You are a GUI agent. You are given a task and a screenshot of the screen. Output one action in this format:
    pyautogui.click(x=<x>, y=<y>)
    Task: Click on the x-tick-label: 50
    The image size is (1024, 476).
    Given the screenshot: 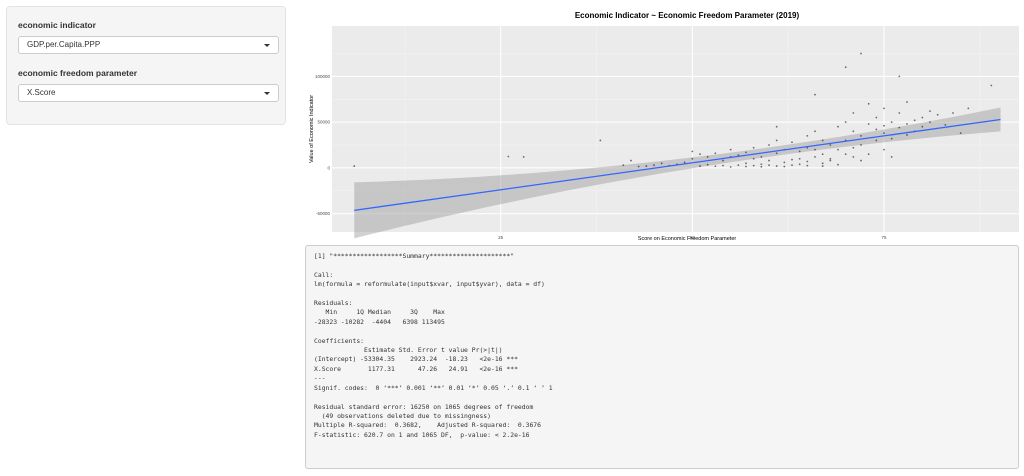 What is the action you would take?
    pyautogui.click(x=693, y=237)
    